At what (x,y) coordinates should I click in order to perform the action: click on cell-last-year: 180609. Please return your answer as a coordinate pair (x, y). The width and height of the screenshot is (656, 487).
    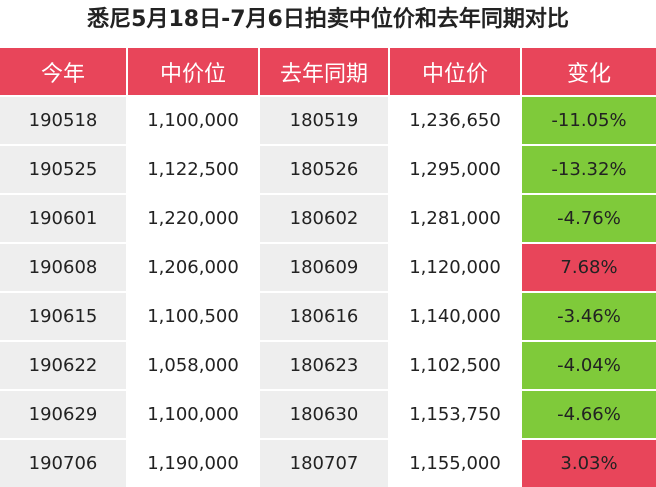
    Looking at the image, I should click on (325, 266).